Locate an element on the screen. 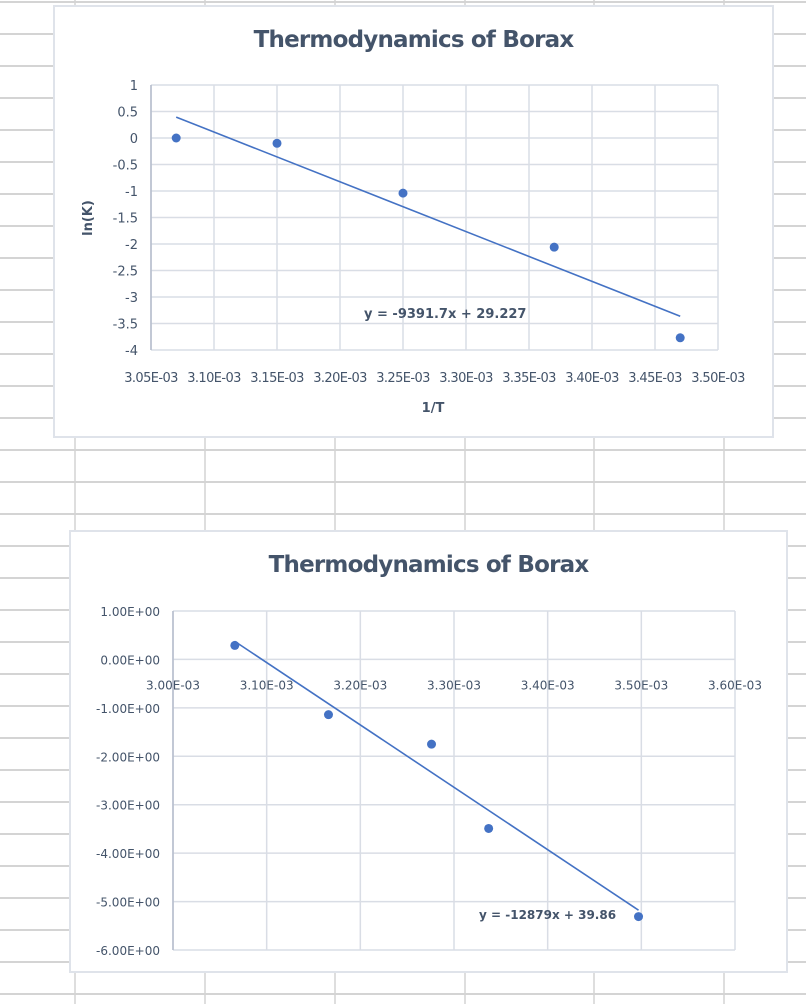 Image resolution: width=806 pixels, height=1004 pixels. y-tick-label: 1.00E+00 is located at coordinates (130, 612).